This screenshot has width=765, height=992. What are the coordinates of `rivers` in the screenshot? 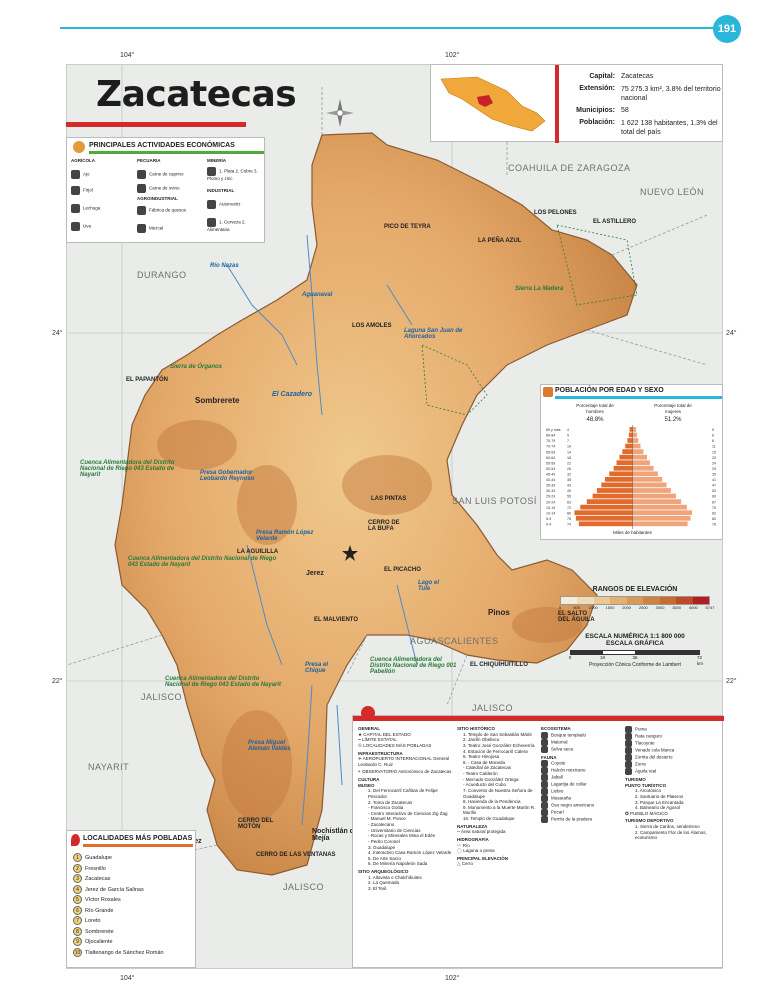 It's located at (322, 530).